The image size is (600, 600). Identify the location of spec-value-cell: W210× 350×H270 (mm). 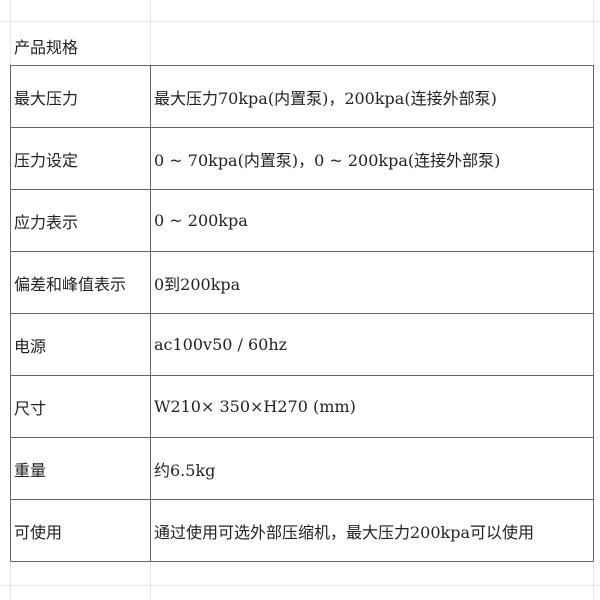
(372, 406).